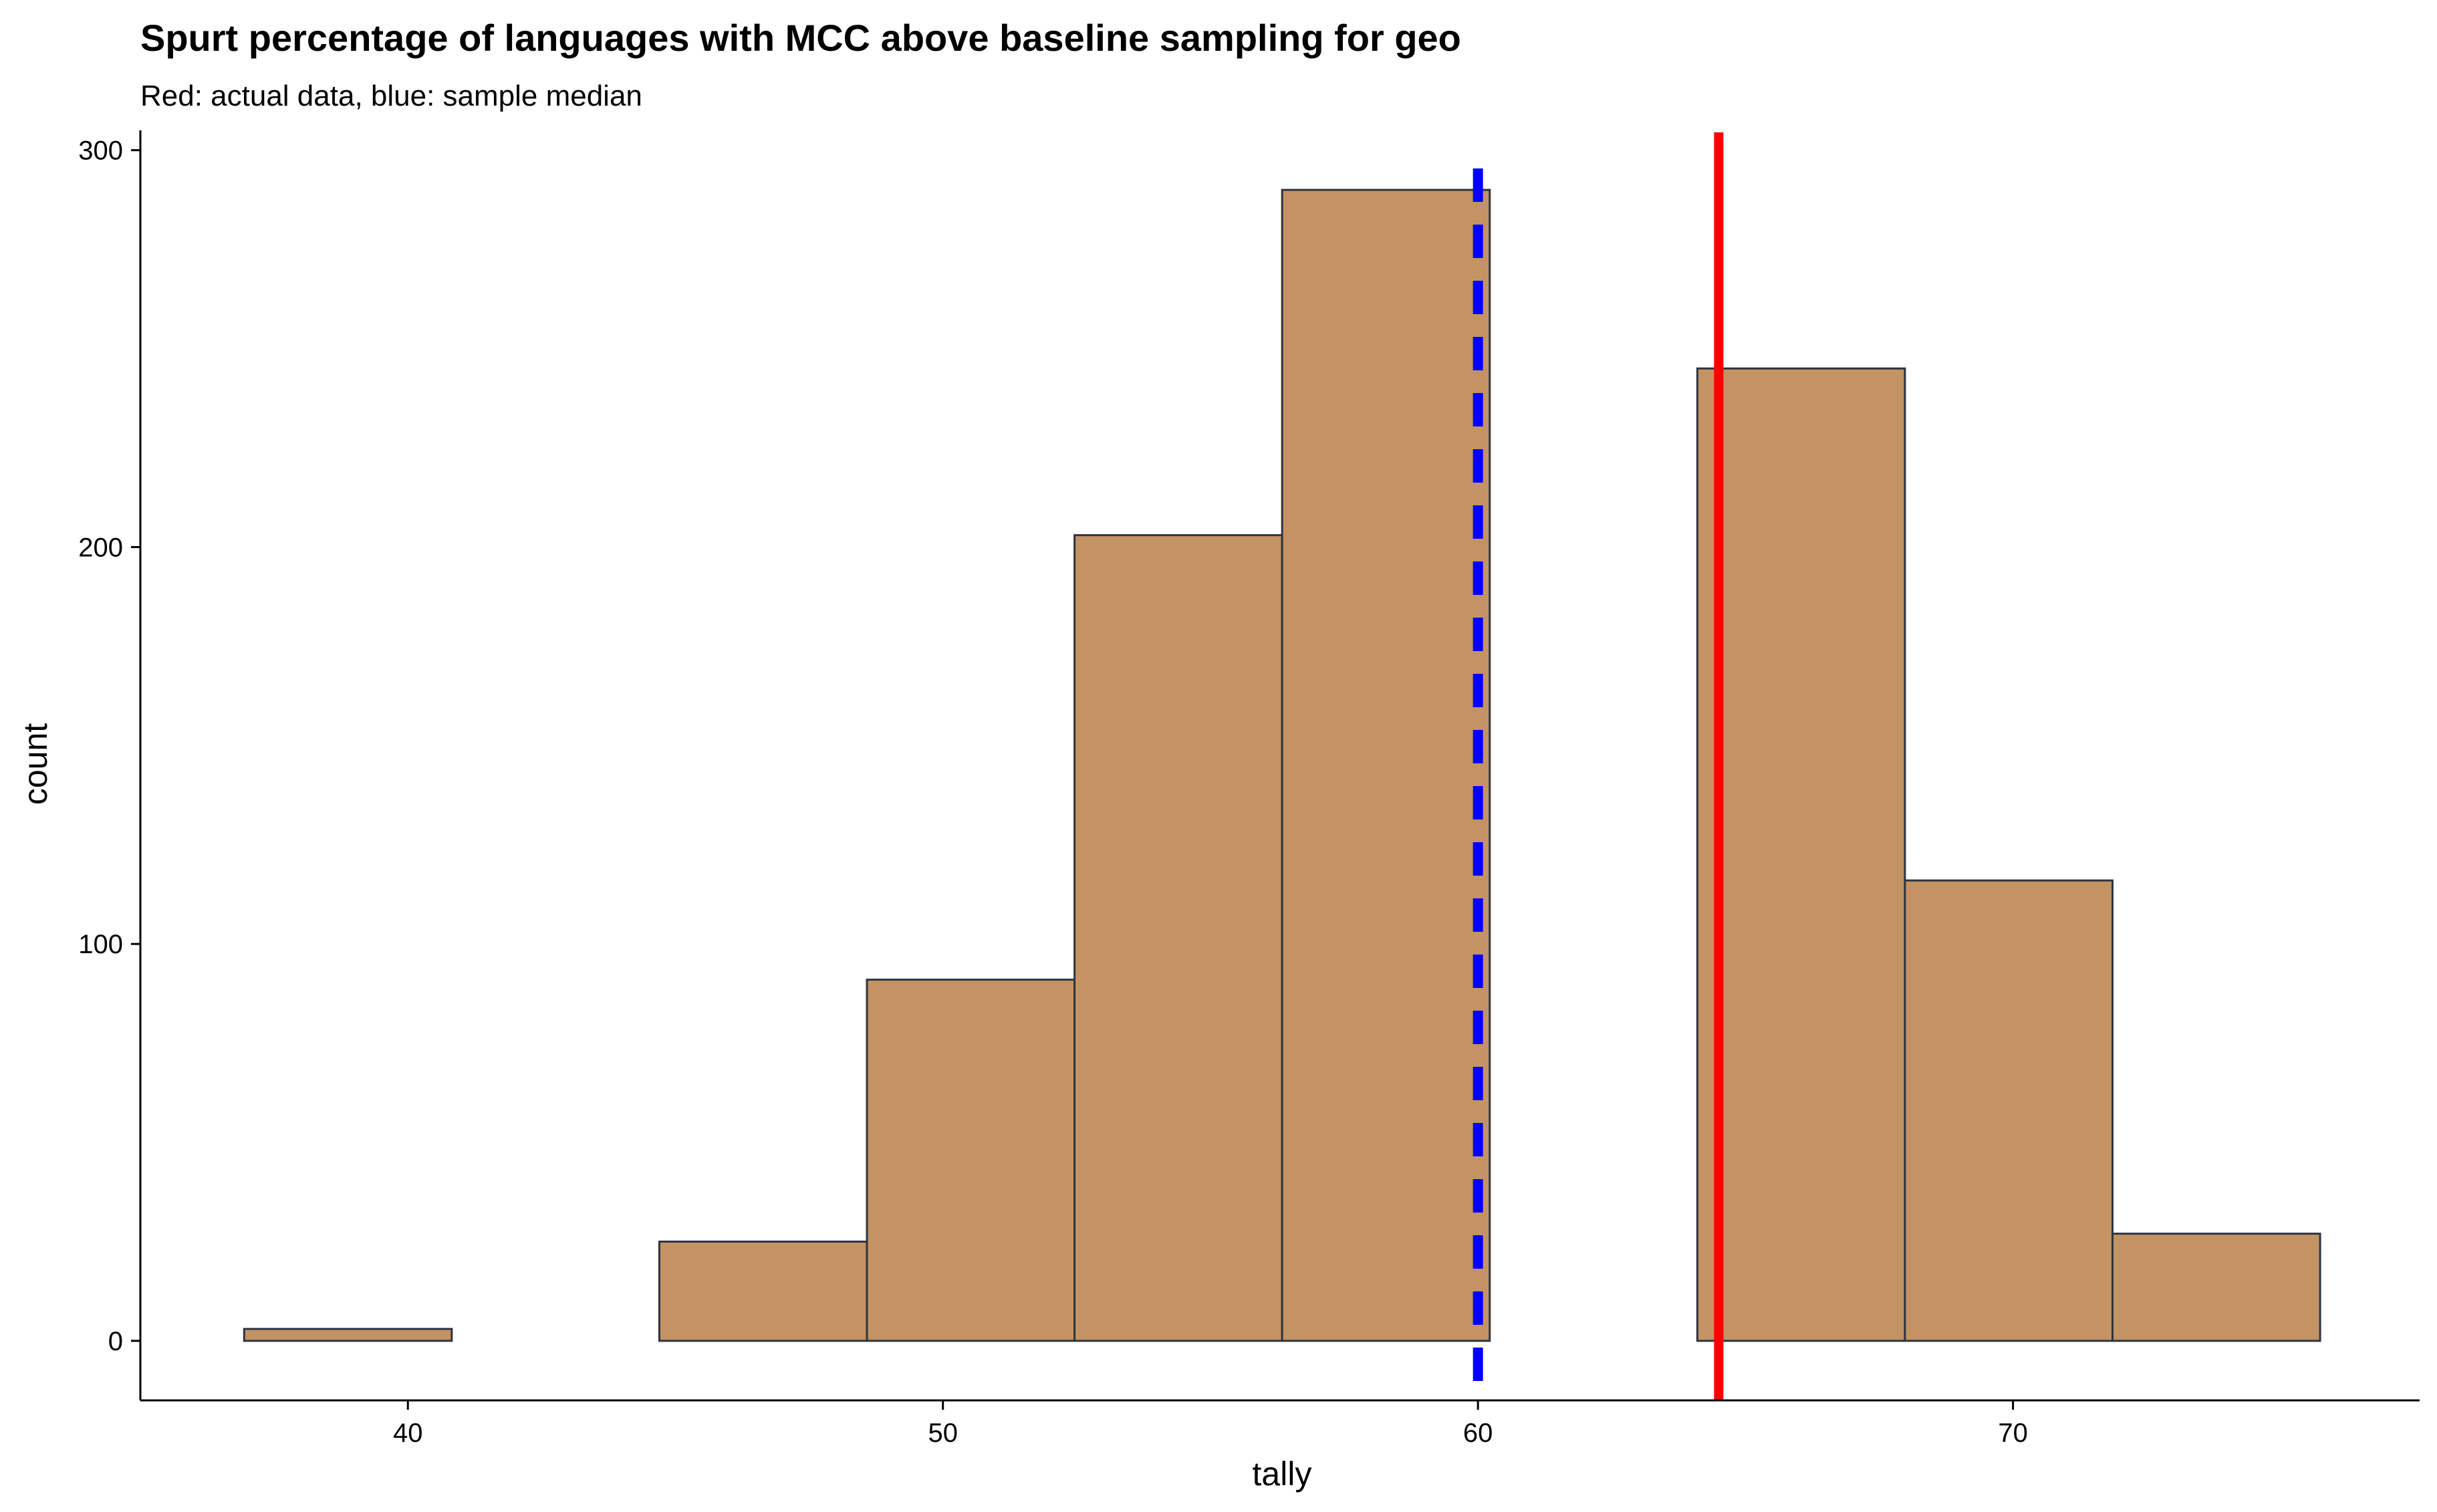 Image resolution: width=2437 pixels, height=1512 pixels. Describe the element at coordinates (408, 1433) in the screenshot. I see `x-tick-label-40: 40` at that location.